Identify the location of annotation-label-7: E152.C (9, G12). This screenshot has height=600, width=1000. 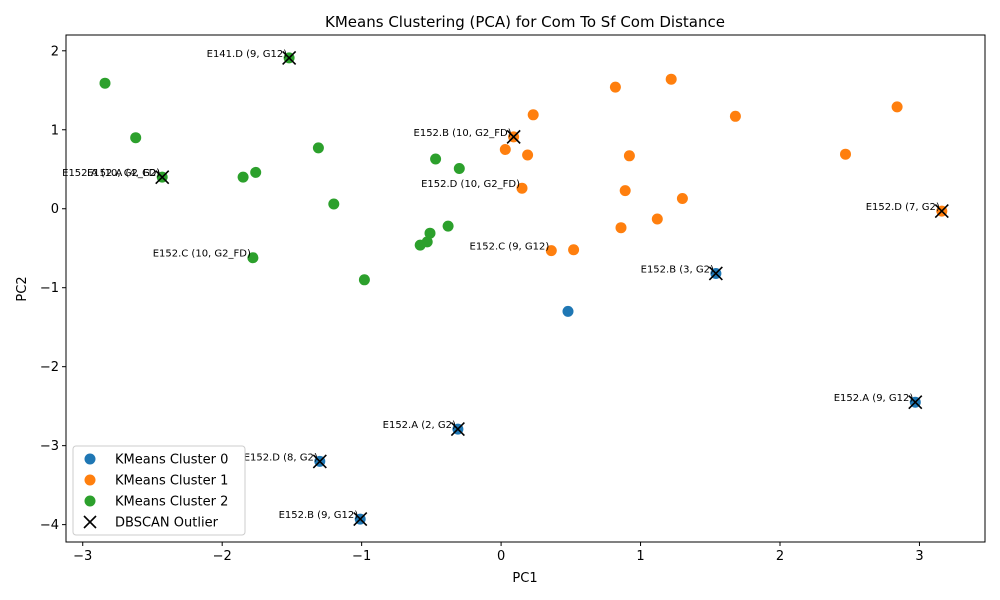
(510, 247).